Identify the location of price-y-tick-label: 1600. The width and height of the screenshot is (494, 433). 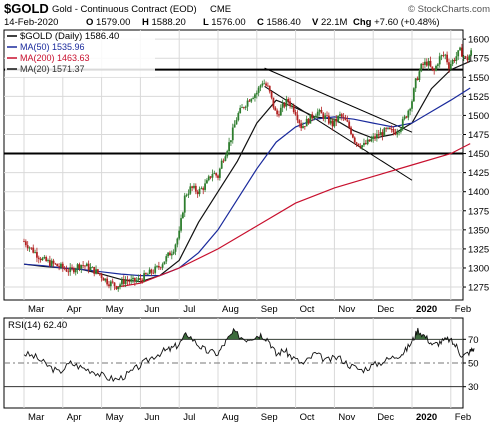
(478, 40).